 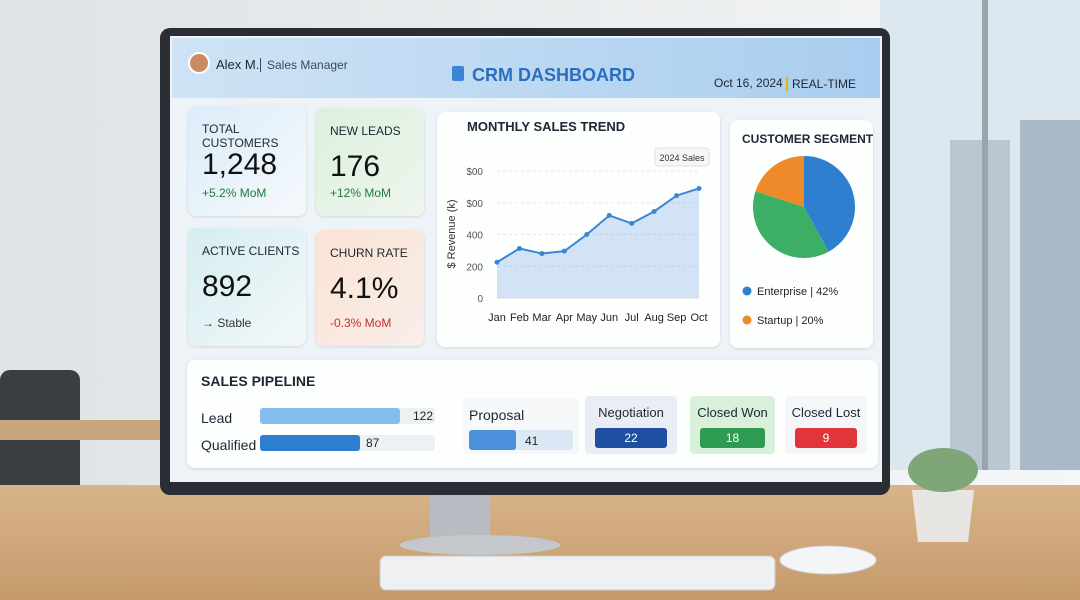 What do you see at coordinates (532, 441) in the screenshot?
I see `stage-count: 41` at bounding box center [532, 441].